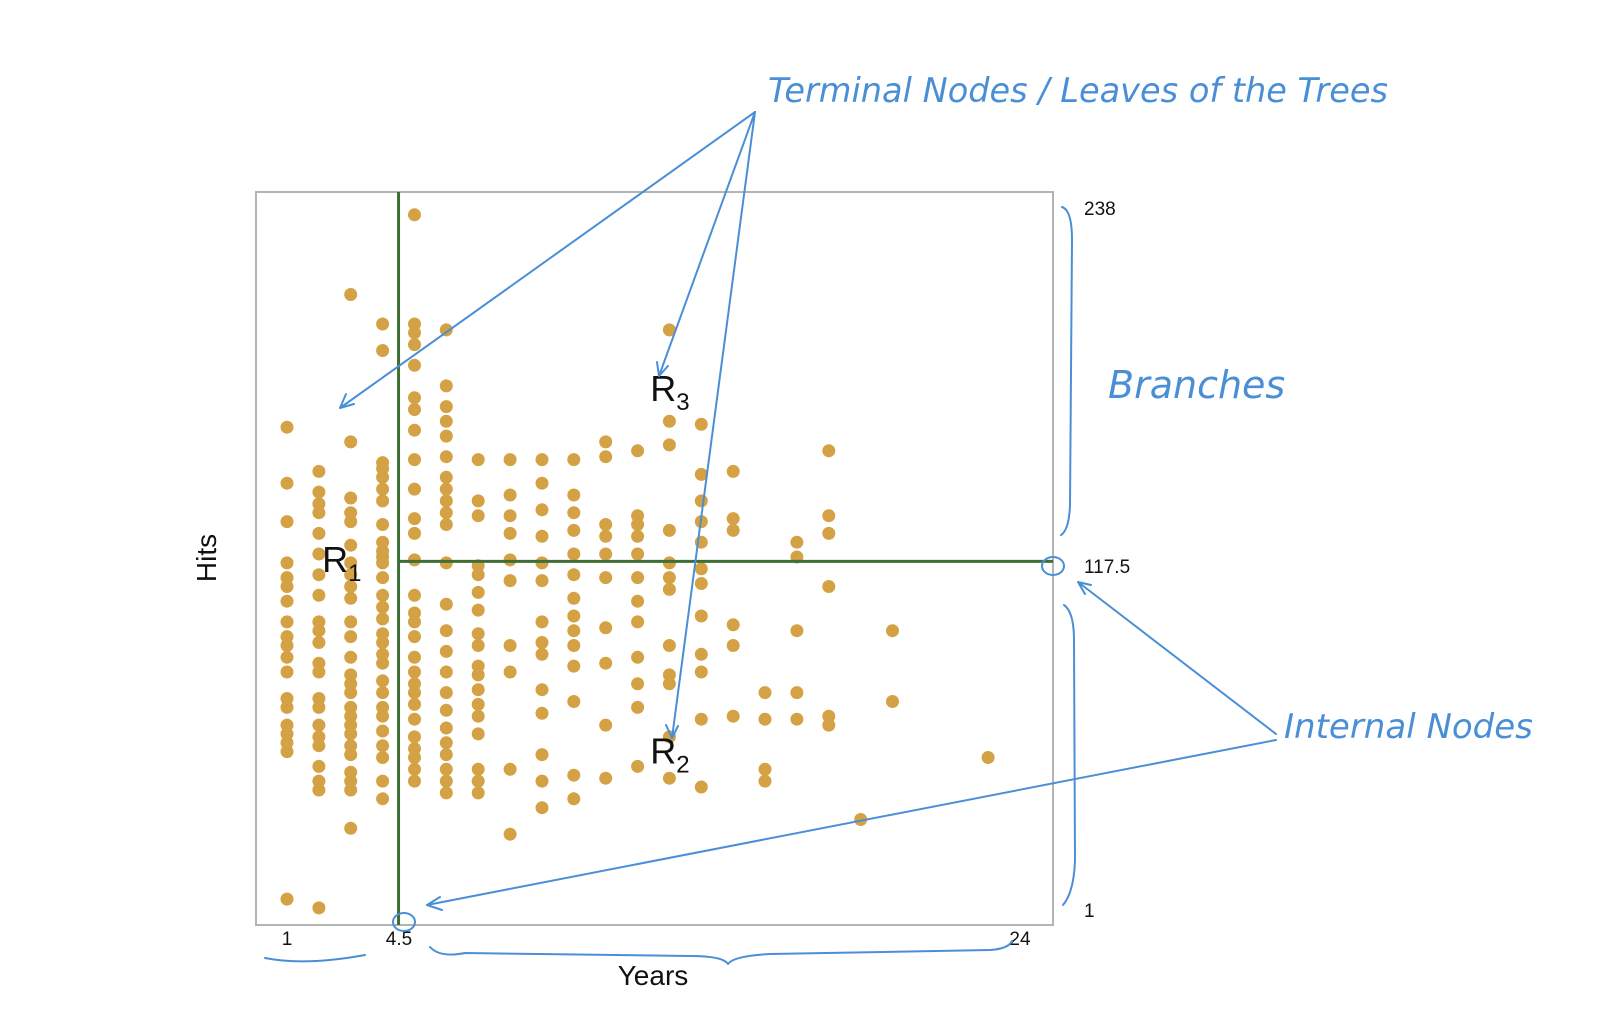  I want to click on region-subscript: 3, so click(682, 402).